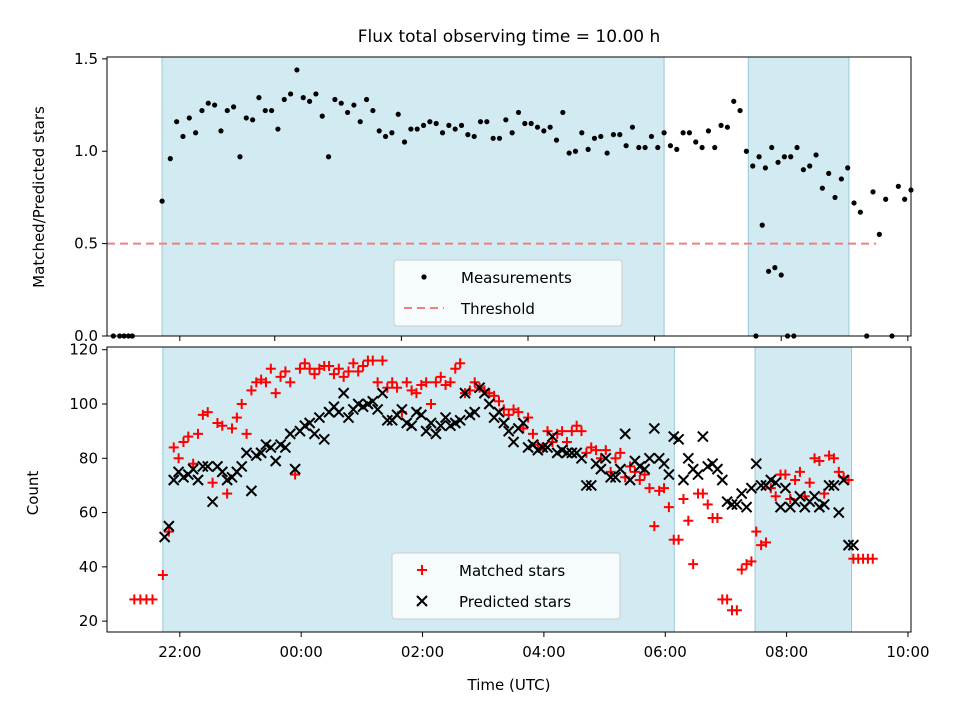  Describe the element at coordinates (509, 37) in the screenshot. I see `top-chart-title: Flux total observing time = 10.00 h` at that location.